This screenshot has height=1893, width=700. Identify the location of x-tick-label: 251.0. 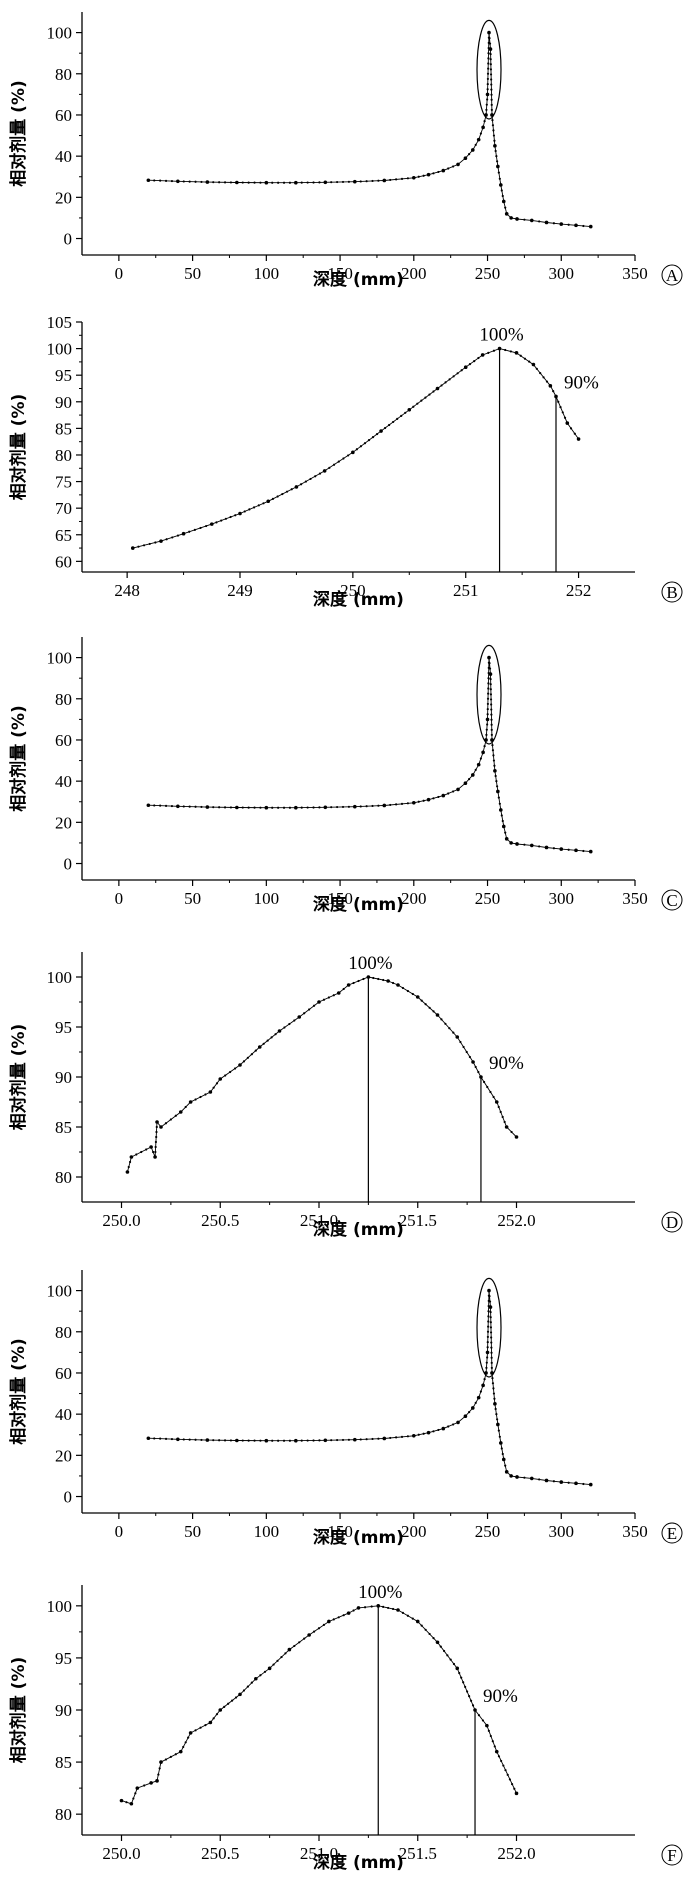
(319, 1220).